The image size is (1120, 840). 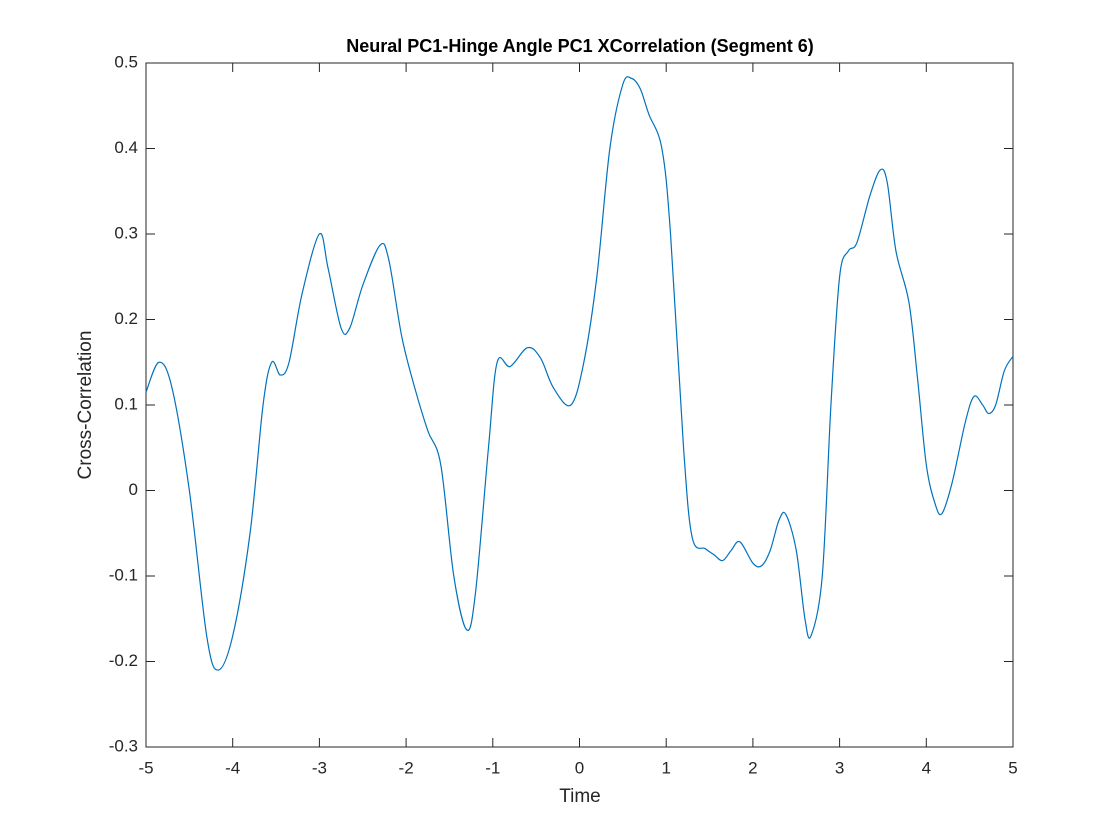 I want to click on y-tick-label: 0.1, so click(x=126, y=403).